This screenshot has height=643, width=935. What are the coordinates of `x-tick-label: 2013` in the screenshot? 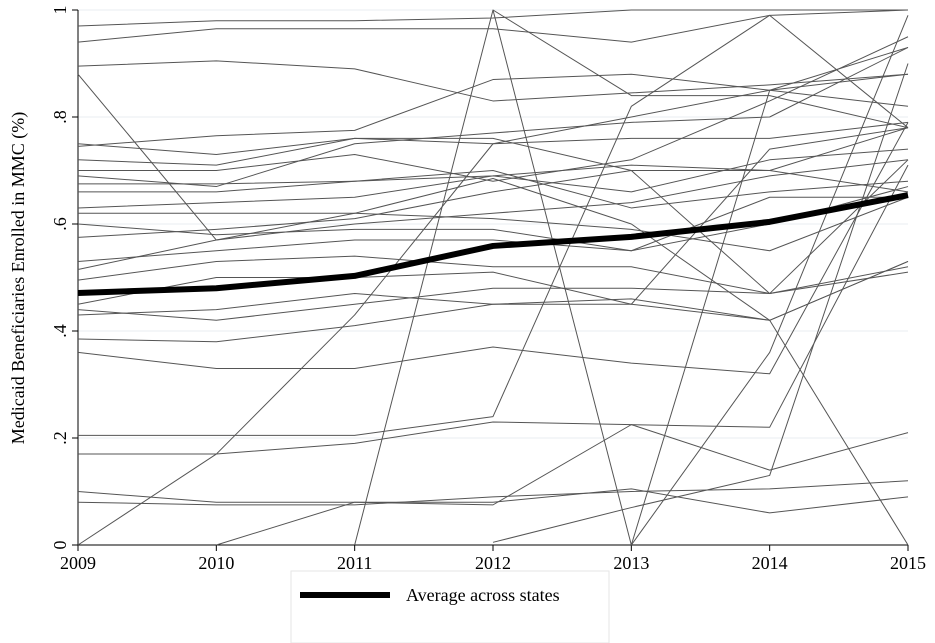 It's located at (631, 563).